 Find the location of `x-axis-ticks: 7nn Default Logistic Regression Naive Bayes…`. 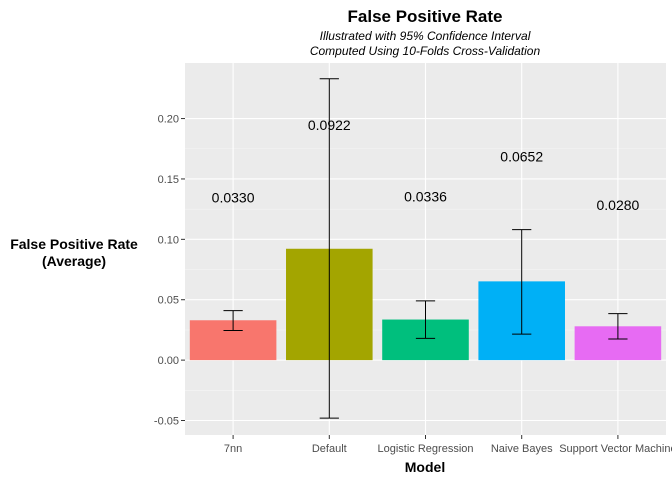

x-axis-ticks: 7nn Default Logistic Regression Naive Bayes… is located at coordinates (448, 445).